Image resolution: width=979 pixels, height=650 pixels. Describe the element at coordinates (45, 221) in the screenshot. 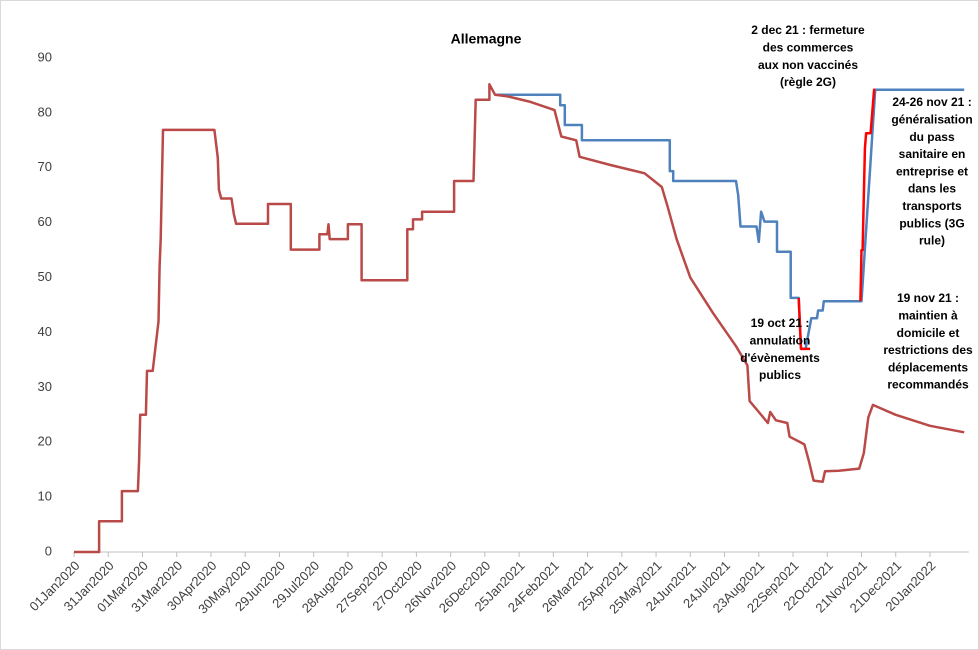

I see `y-tick-label: 60` at that location.